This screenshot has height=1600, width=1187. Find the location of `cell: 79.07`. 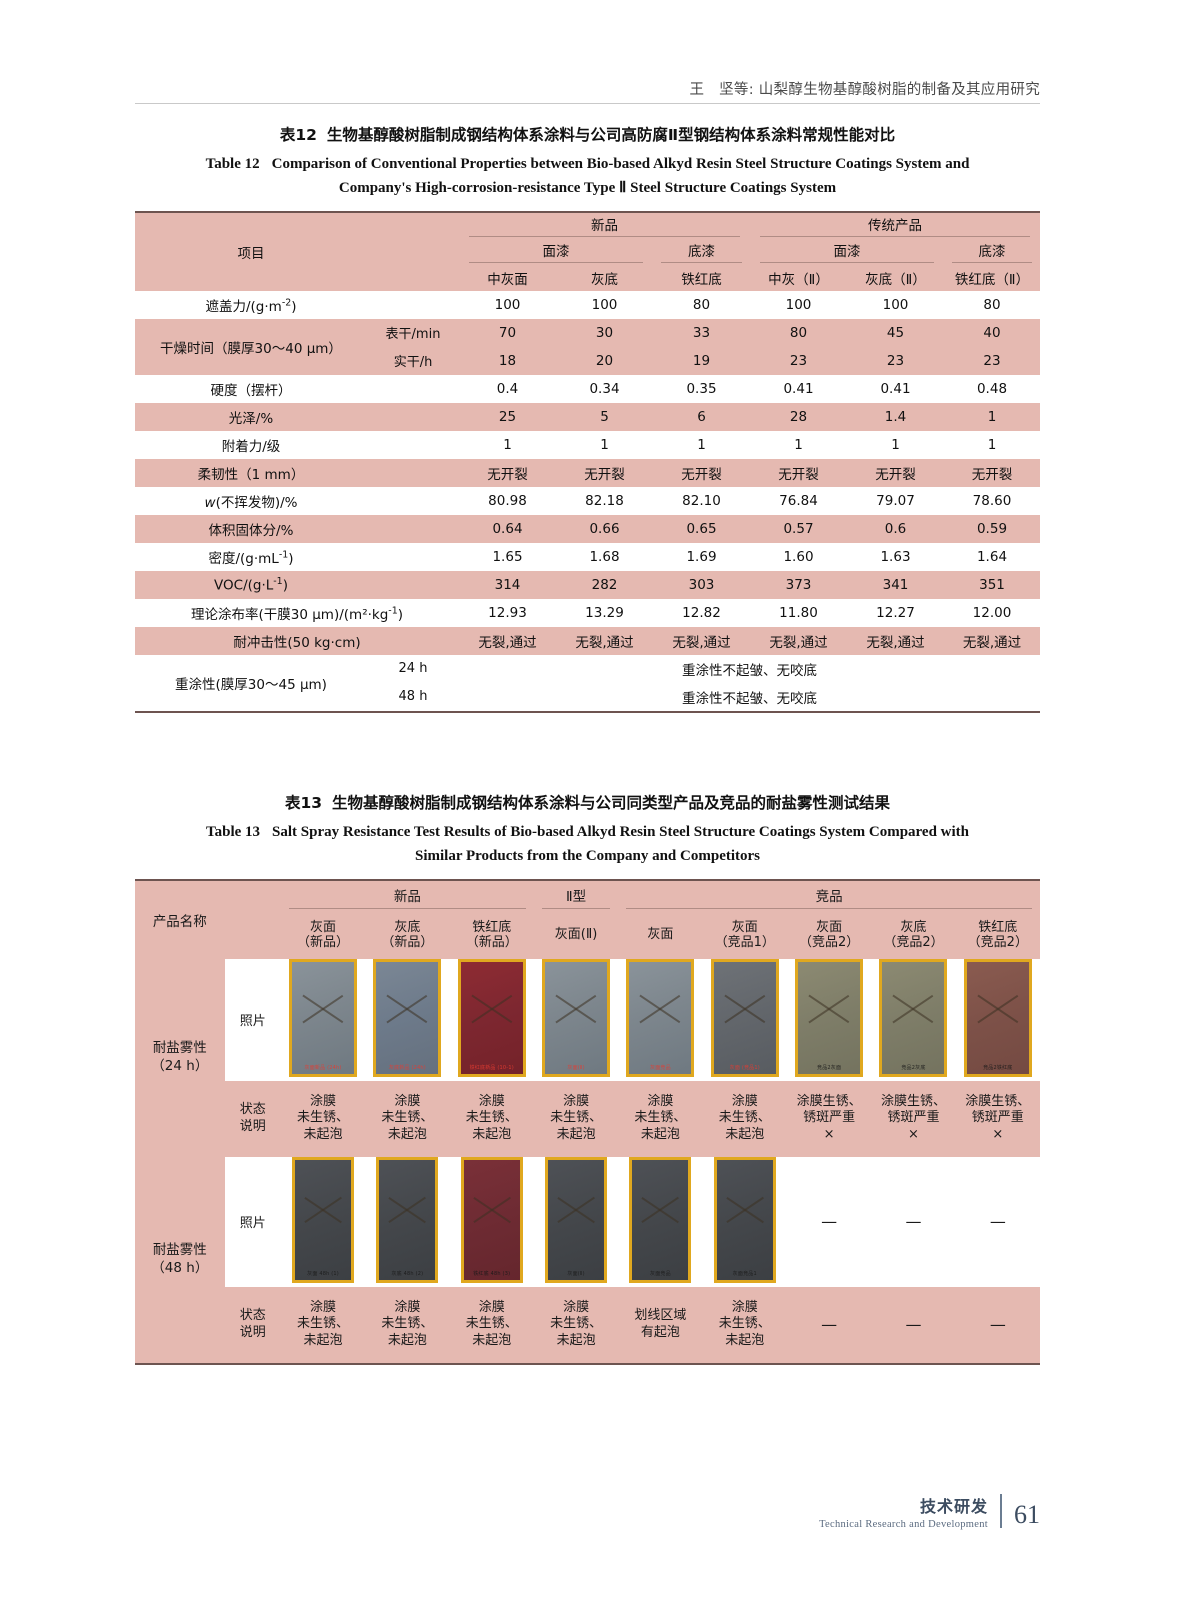

cell: 79.07 is located at coordinates (895, 500).